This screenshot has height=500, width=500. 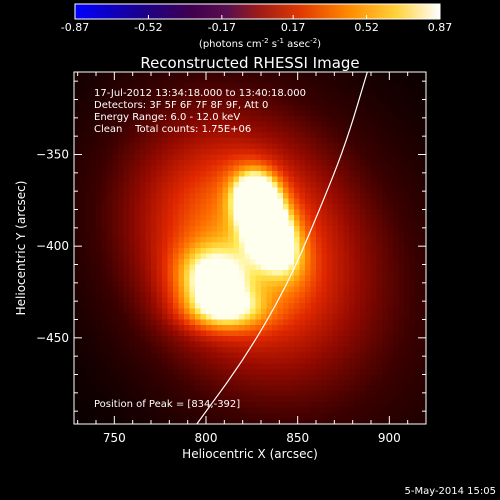 I want to click on colorbar-tick-label: 0.17, so click(x=293, y=27).